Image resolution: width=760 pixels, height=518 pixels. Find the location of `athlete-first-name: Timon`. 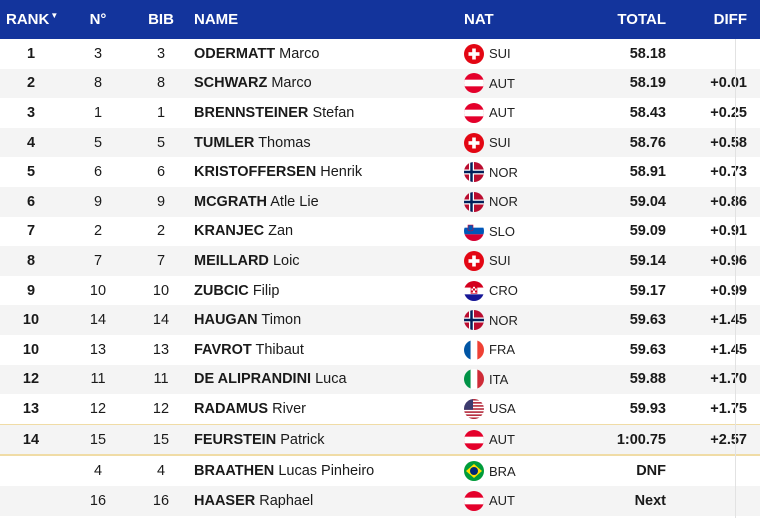

athlete-first-name: Timon is located at coordinates (281, 320).